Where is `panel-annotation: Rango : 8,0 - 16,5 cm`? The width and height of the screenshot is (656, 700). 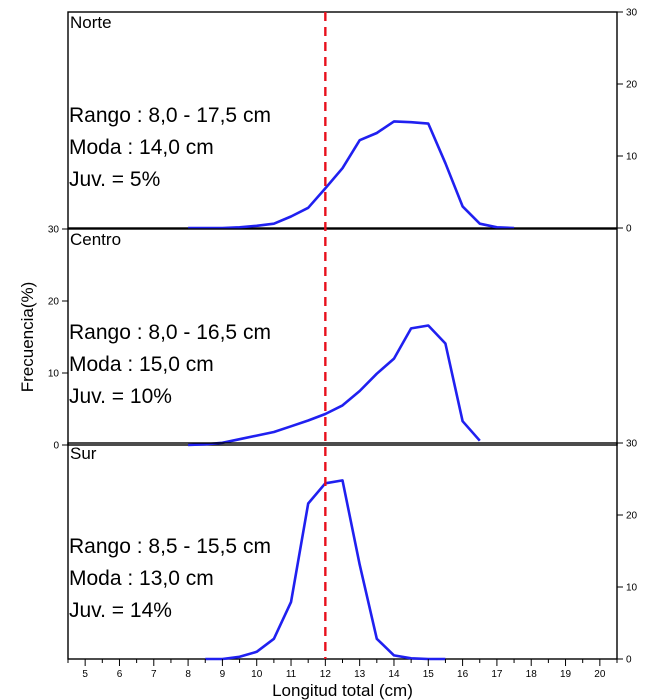
panel-annotation: Rango : 8,0 - 16,5 cm is located at coordinates (170, 332).